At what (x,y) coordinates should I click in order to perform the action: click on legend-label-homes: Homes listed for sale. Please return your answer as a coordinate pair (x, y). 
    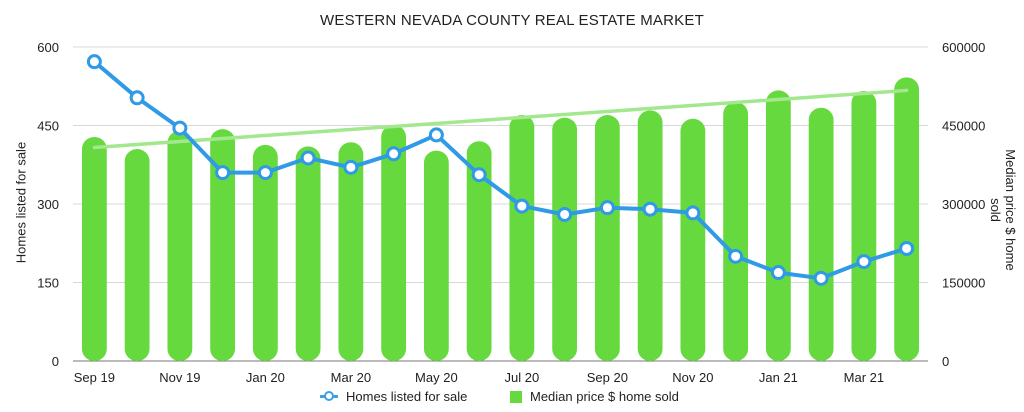
    Looking at the image, I should click on (407, 396).